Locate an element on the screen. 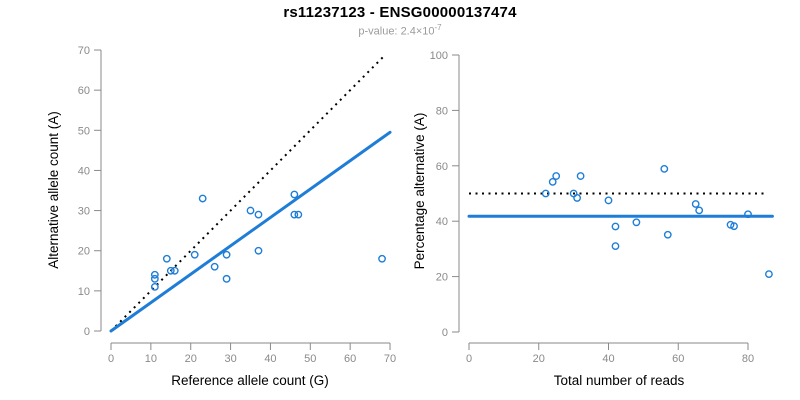 The width and height of the screenshot is (800, 400). y-tick-label: 10 is located at coordinates (84, 292).